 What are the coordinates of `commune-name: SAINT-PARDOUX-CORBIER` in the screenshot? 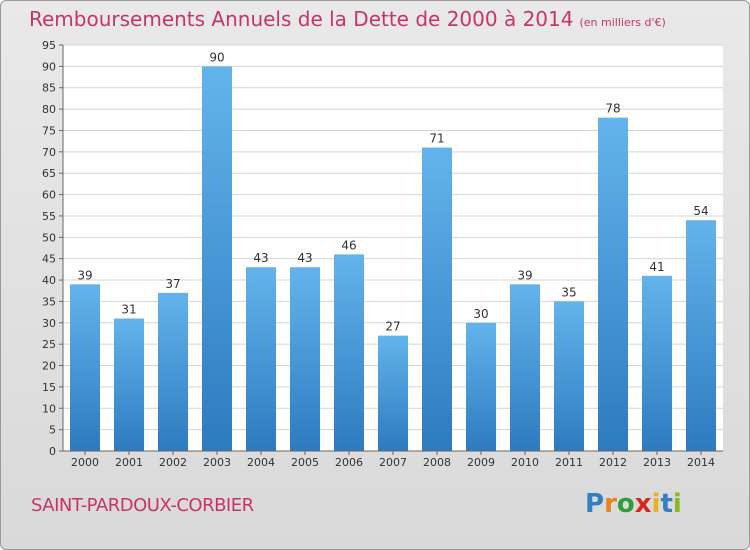 It's located at (142, 505).